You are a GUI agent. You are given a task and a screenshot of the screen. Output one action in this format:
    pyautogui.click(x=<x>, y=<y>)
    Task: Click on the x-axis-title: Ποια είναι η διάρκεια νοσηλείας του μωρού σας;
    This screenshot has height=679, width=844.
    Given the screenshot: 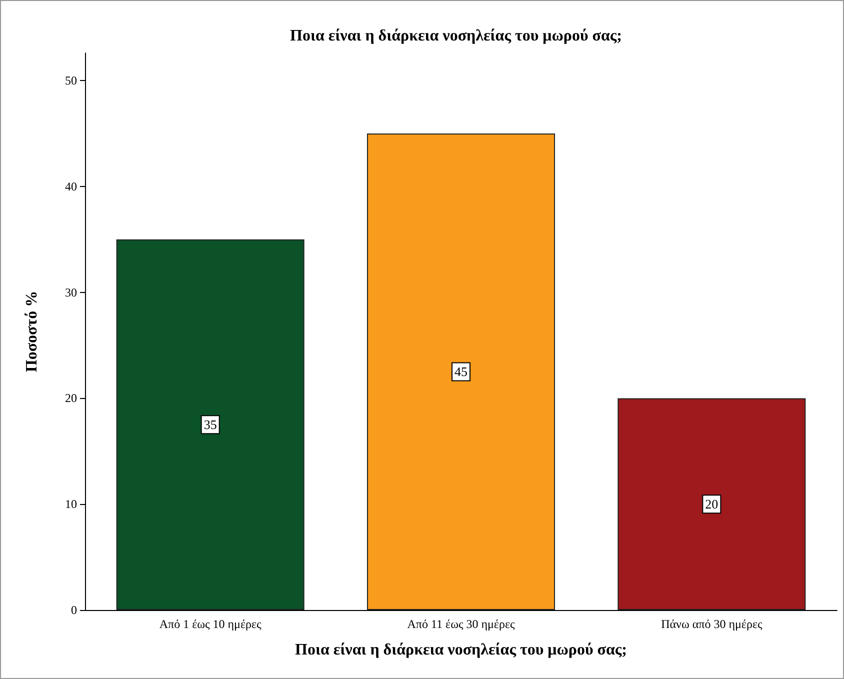 What is the action you would take?
    pyautogui.click(x=461, y=650)
    